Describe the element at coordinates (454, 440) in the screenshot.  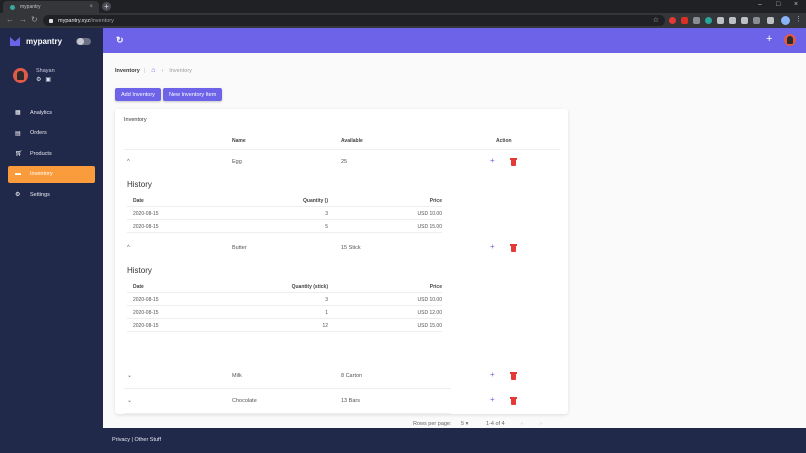
I see `footer: Privacy | Other Stuff` at that location.